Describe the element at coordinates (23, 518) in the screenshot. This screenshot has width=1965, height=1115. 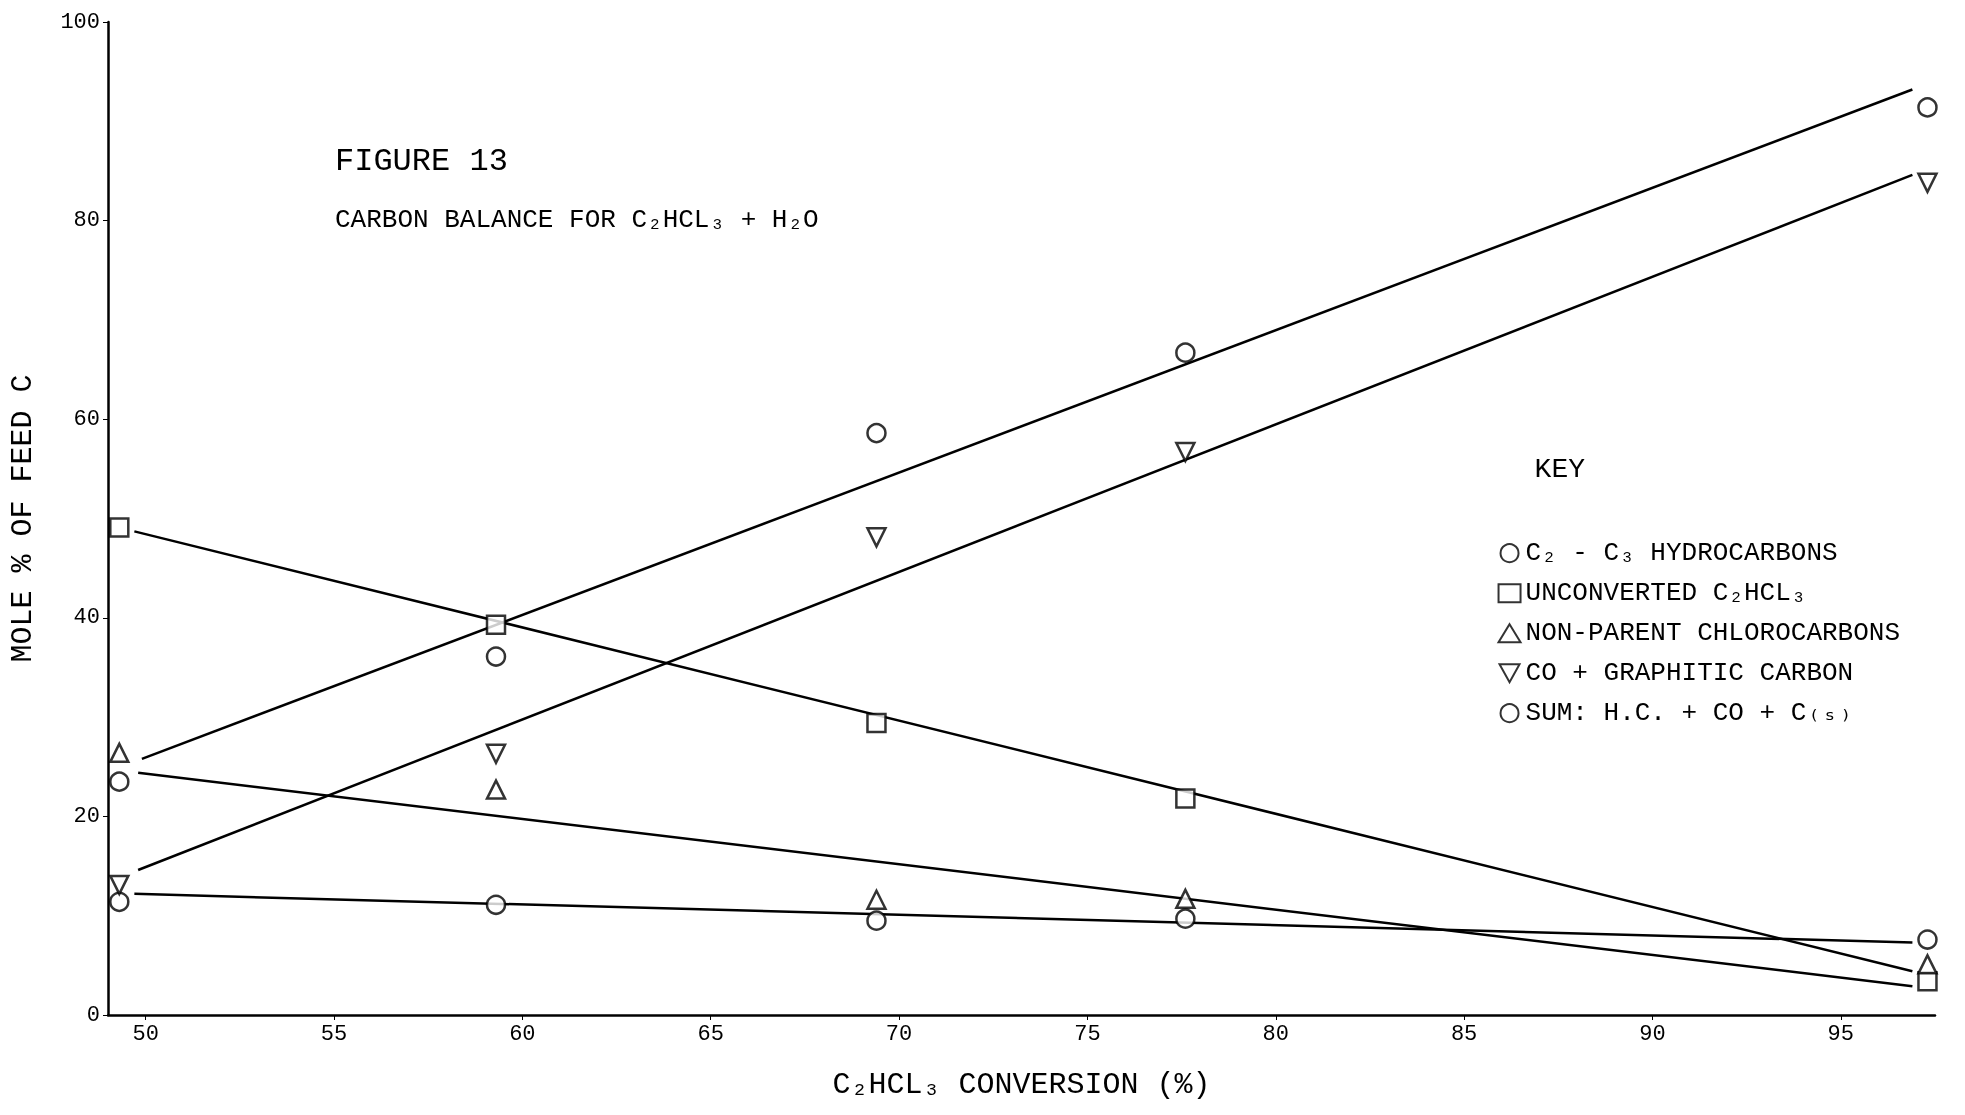
I see `y-axis-title: MOLE % OF FEED C` at that location.